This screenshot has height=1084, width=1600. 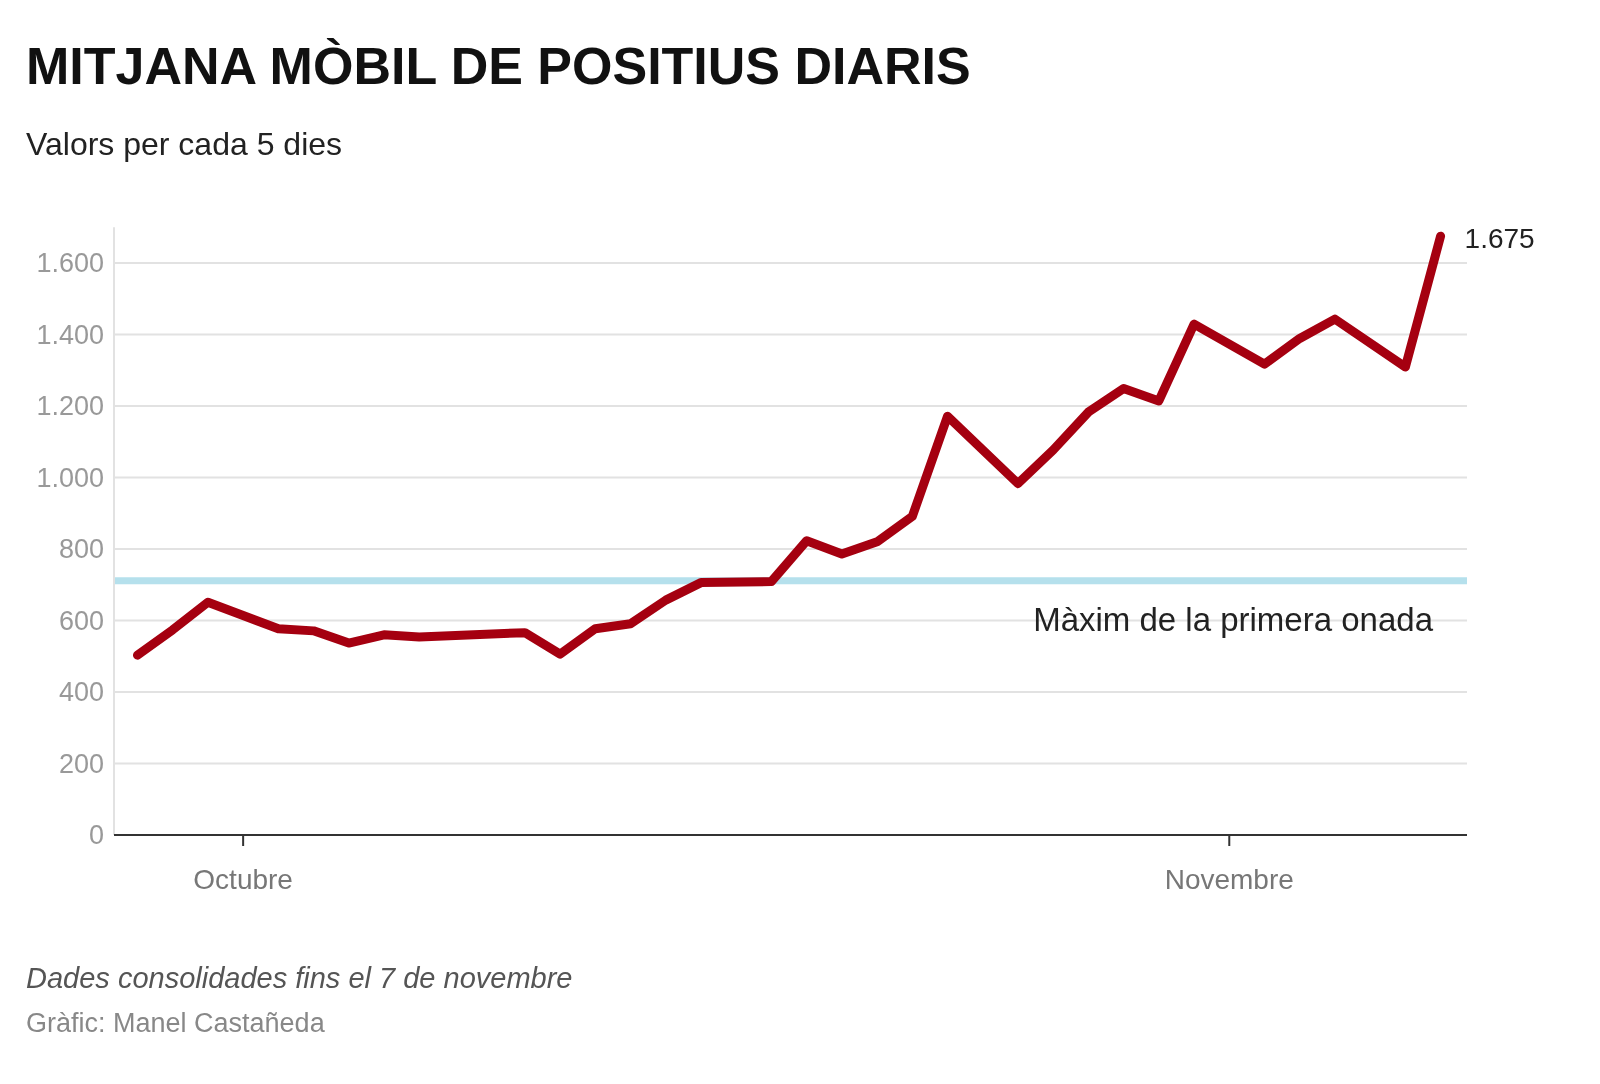 I want to click on y-tick-label: 600, so click(x=81, y=620).